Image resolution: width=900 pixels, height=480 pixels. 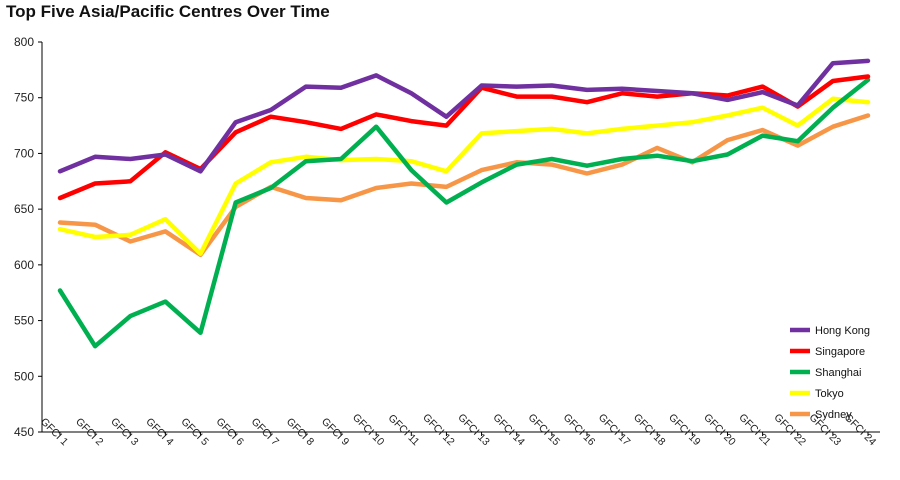 I want to click on y-tick-label: 700, so click(x=24, y=153).